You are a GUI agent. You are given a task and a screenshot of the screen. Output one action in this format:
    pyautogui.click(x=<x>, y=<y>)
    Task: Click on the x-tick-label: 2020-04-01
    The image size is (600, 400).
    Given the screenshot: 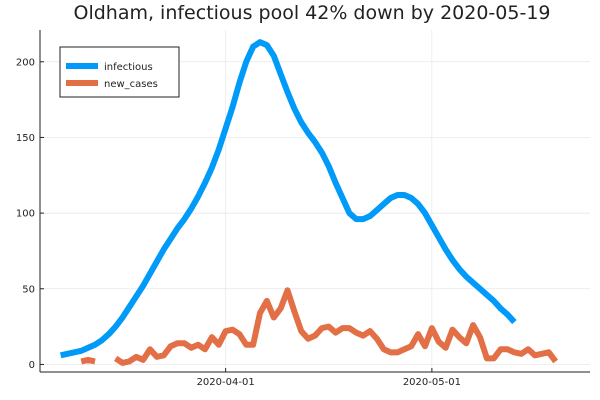 What is the action you would take?
    pyautogui.click(x=226, y=382)
    